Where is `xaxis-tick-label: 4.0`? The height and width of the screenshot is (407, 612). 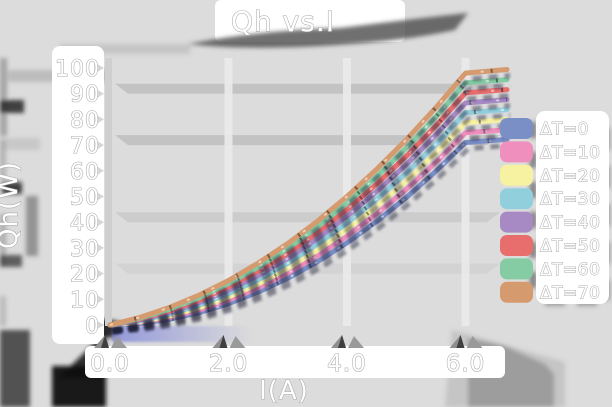 xaxis-tick-label: 4.0 is located at coordinates (347, 364).